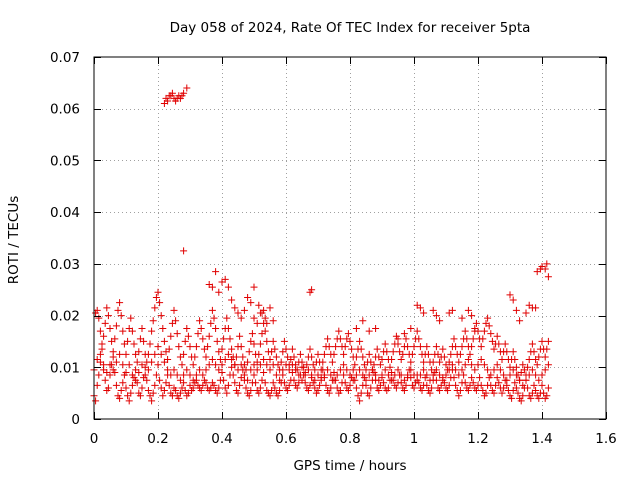 This screenshot has width=640, height=480. What do you see at coordinates (605, 439) in the screenshot?
I see `x-tick-label: 1.6` at bounding box center [605, 439].